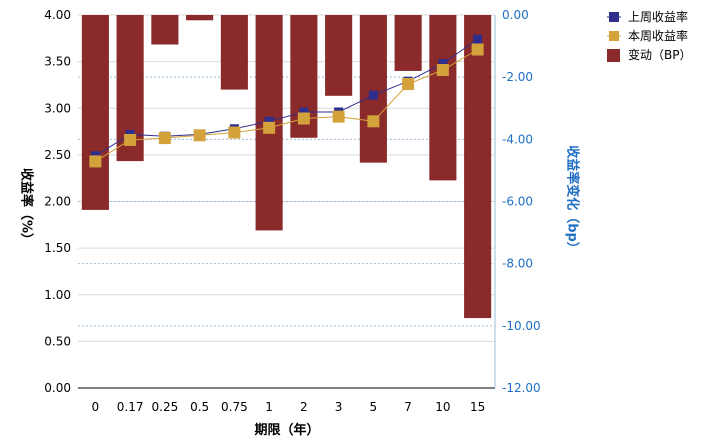 The height and width of the screenshot is (443, 724). I want to click on x-tick-label: 15, so click(477, 407).